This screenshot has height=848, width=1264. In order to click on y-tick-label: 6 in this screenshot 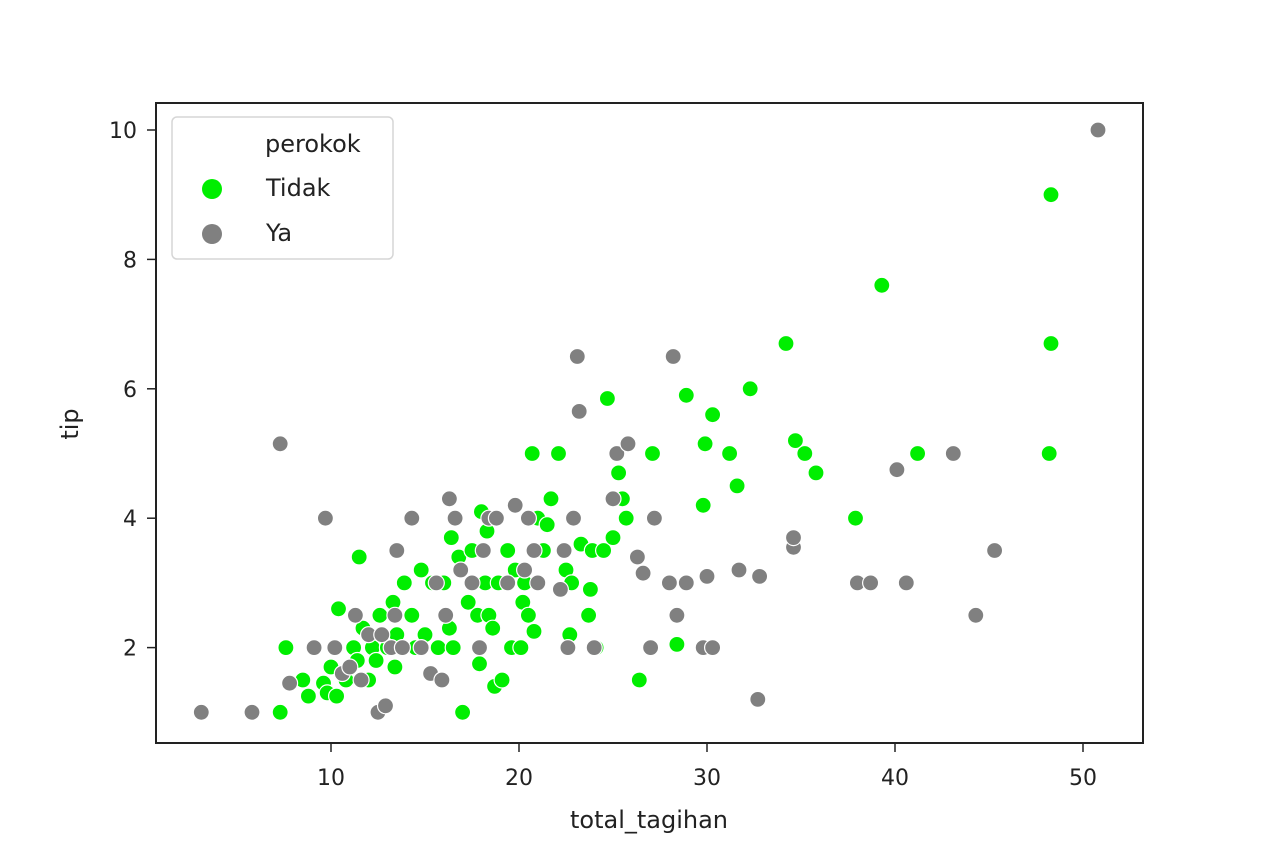, I will do `click(130, 390)`.